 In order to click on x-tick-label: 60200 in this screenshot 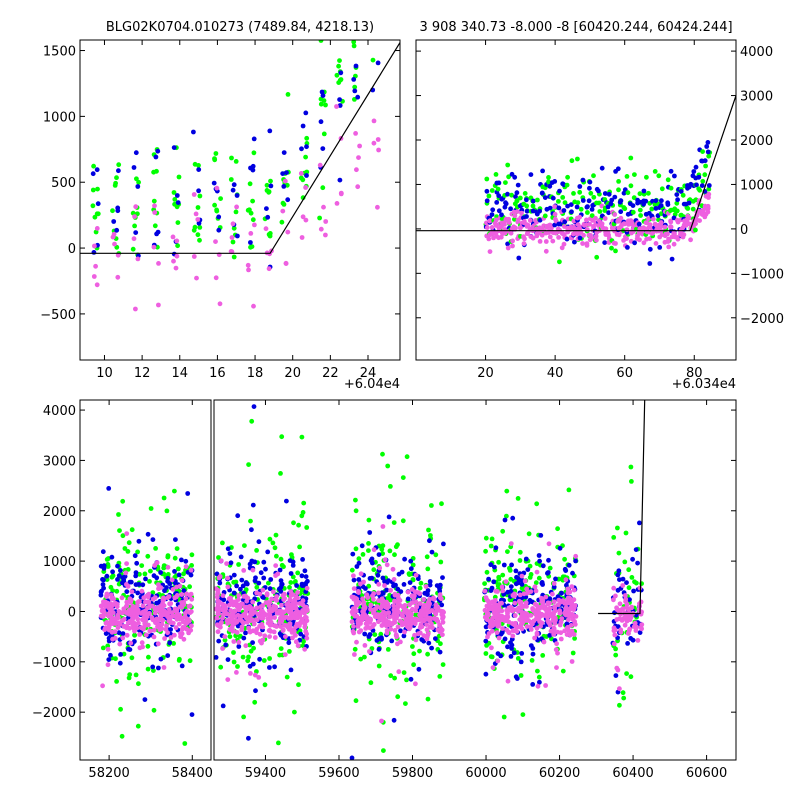, I will do `click(559, 773)`.